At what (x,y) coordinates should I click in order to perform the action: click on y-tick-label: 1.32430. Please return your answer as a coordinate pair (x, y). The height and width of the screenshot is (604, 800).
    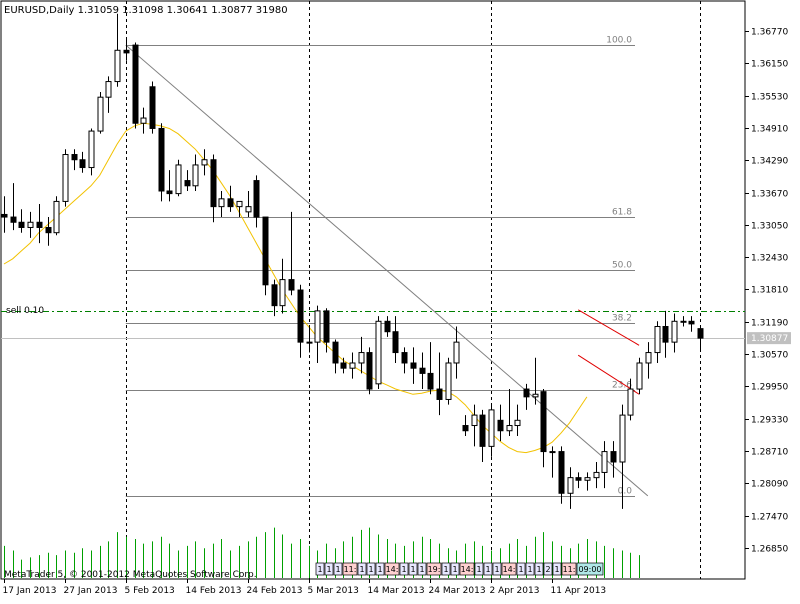
    Looking at the image, I should click on (769, 259).